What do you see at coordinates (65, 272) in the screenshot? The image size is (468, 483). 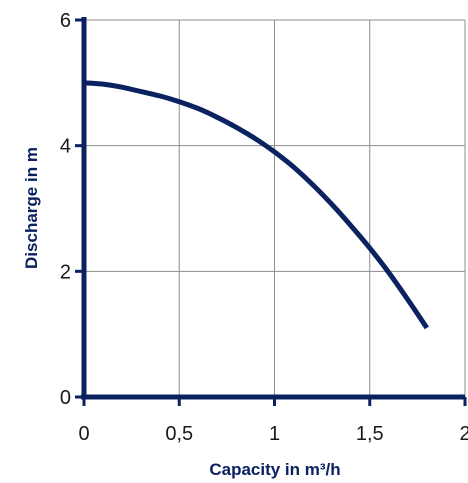 I see `y-tick-label-1: 2` at bounding box center [65, 272].